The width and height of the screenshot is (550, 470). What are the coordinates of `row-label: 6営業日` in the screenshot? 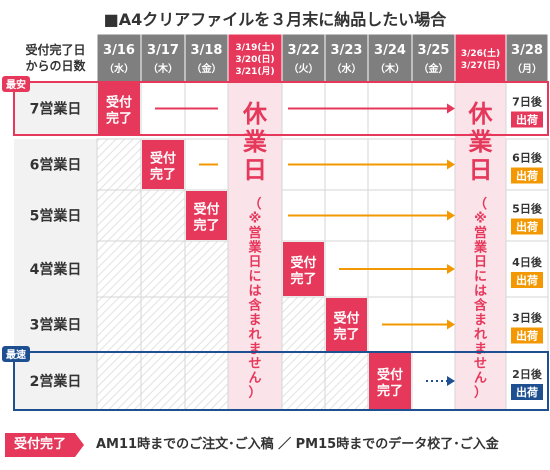 It's located at (56, 165).